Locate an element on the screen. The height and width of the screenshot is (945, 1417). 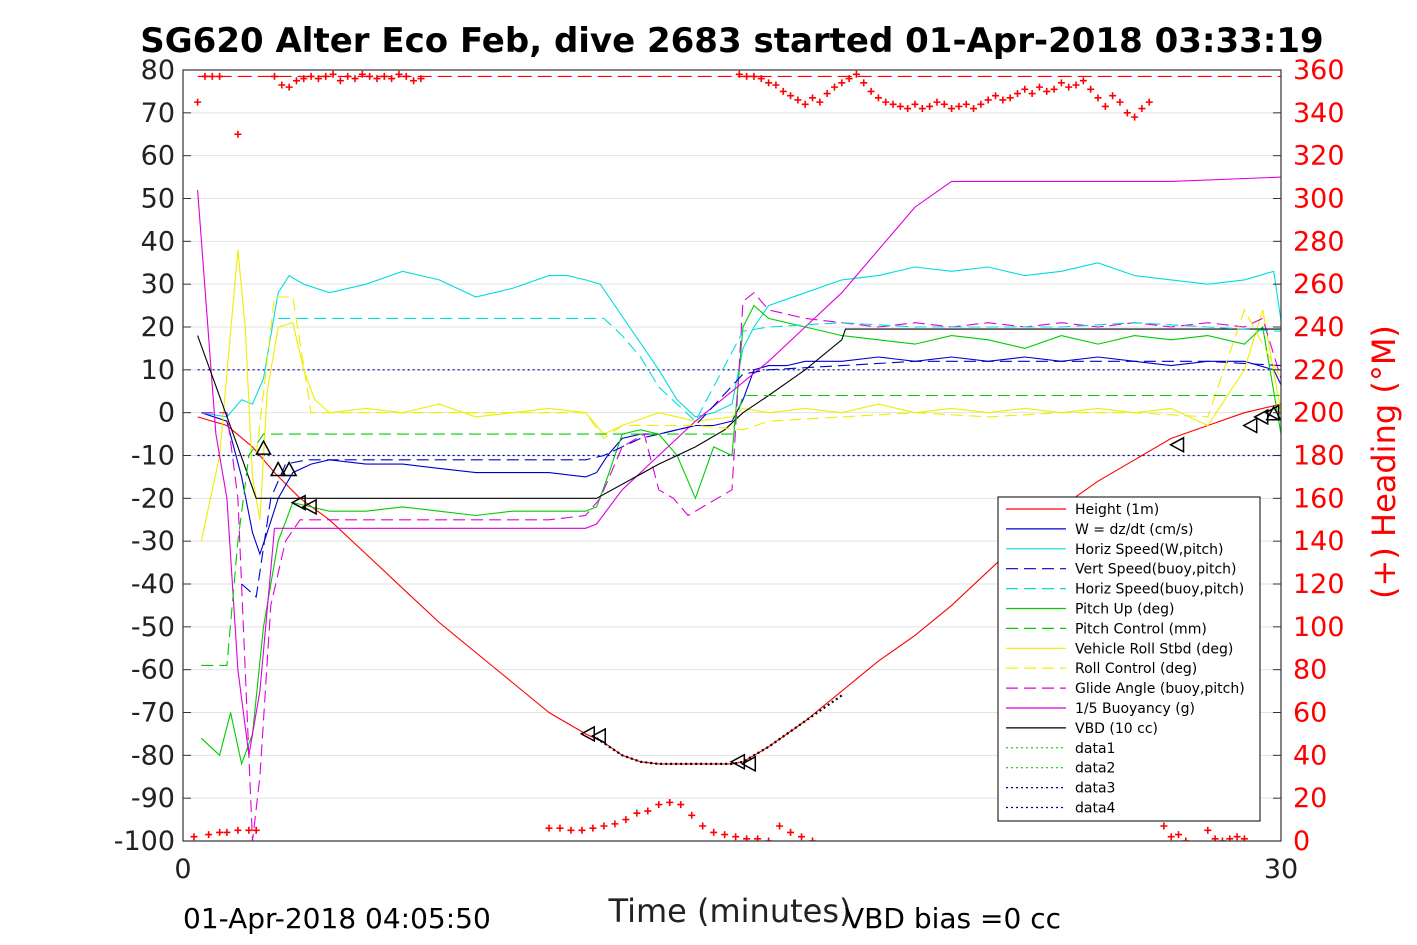
y-tick-label: -100 is located at coordinates (144, 841).